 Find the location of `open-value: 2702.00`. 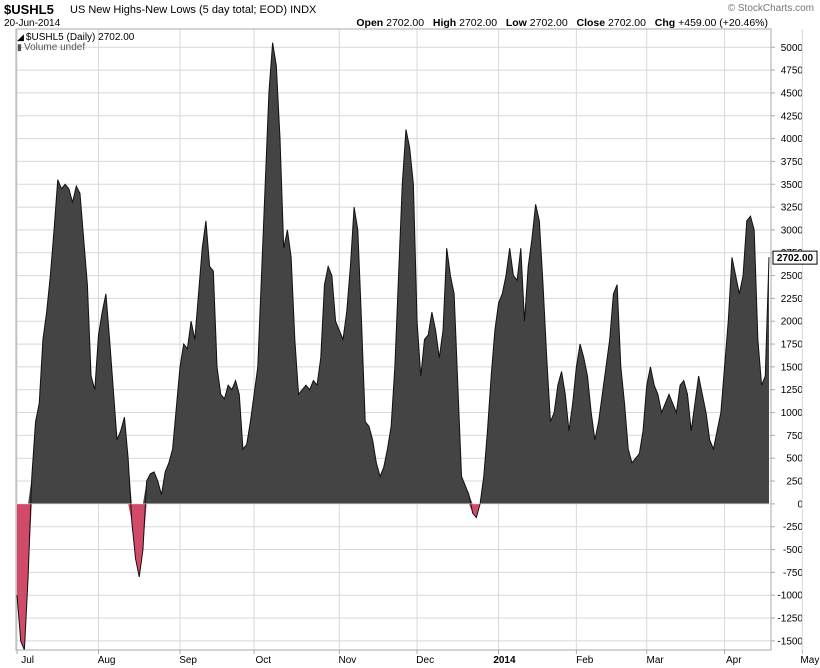

open-value: 2702.00 is located at coordinates (405, 23).